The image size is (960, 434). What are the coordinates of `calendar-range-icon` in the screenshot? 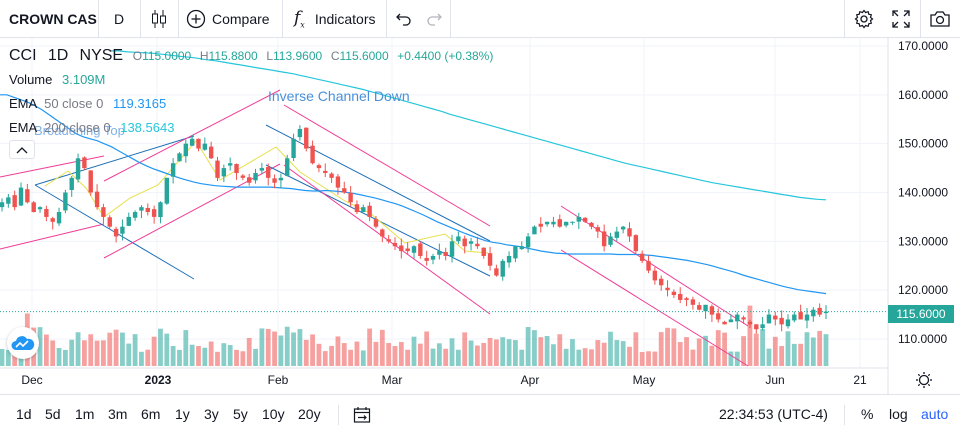 It's located at (362, 414).